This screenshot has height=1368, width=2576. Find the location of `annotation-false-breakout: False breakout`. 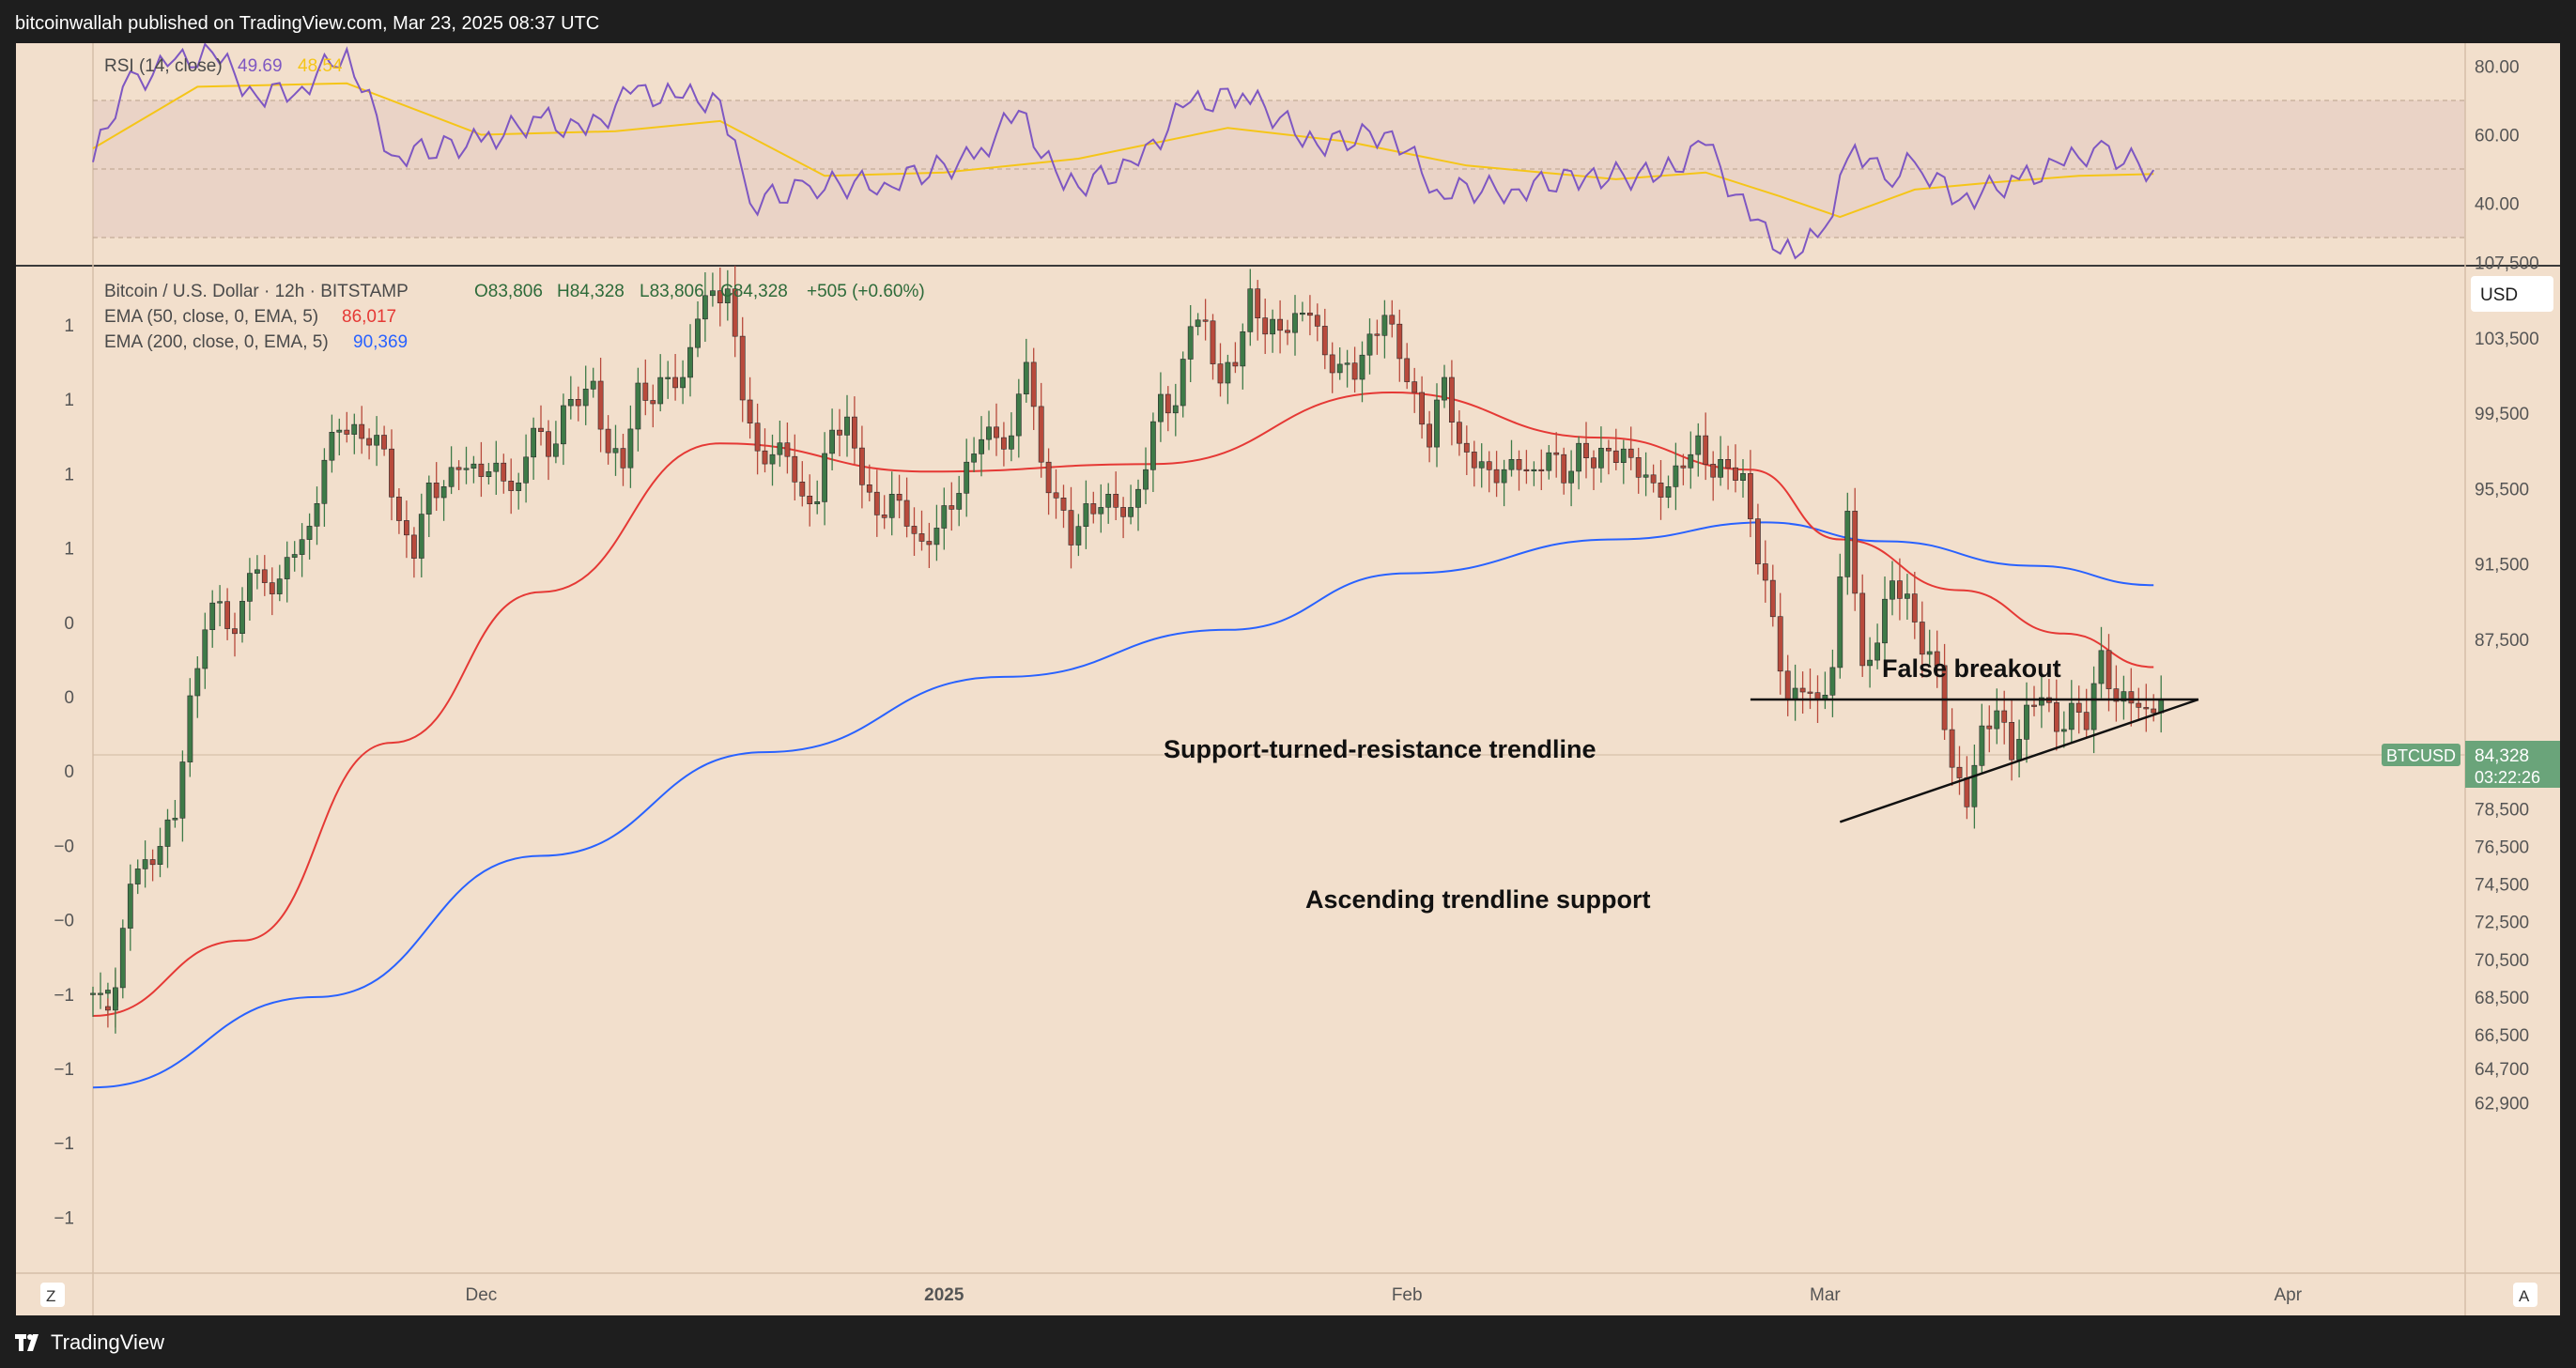

annotation-false-breakout: False breakout is located at coordinates (1971, 668).